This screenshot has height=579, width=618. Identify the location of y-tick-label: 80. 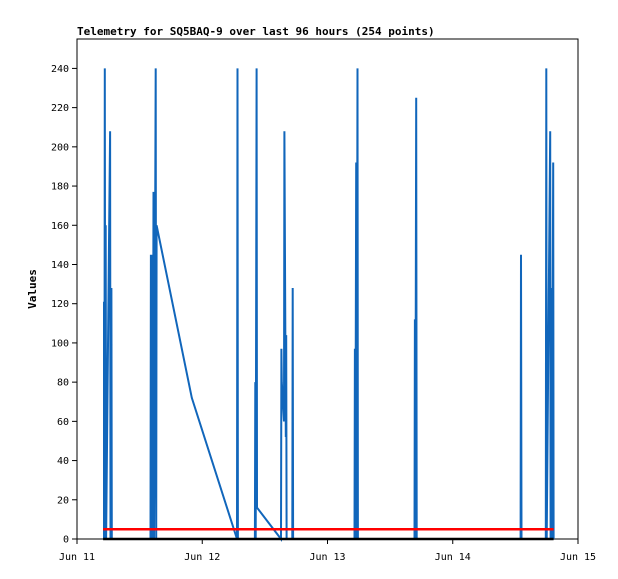
(63, 383).